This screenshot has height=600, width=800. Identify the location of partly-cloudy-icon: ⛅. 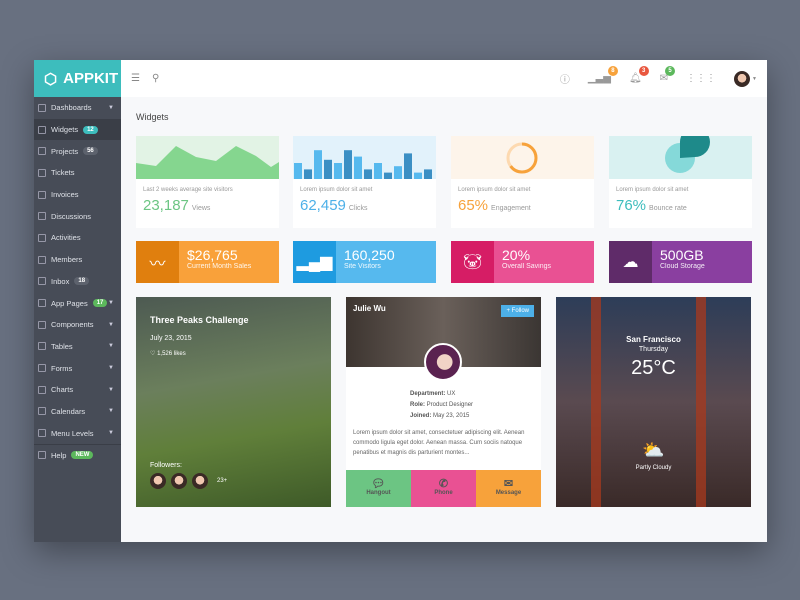
(653, 450).